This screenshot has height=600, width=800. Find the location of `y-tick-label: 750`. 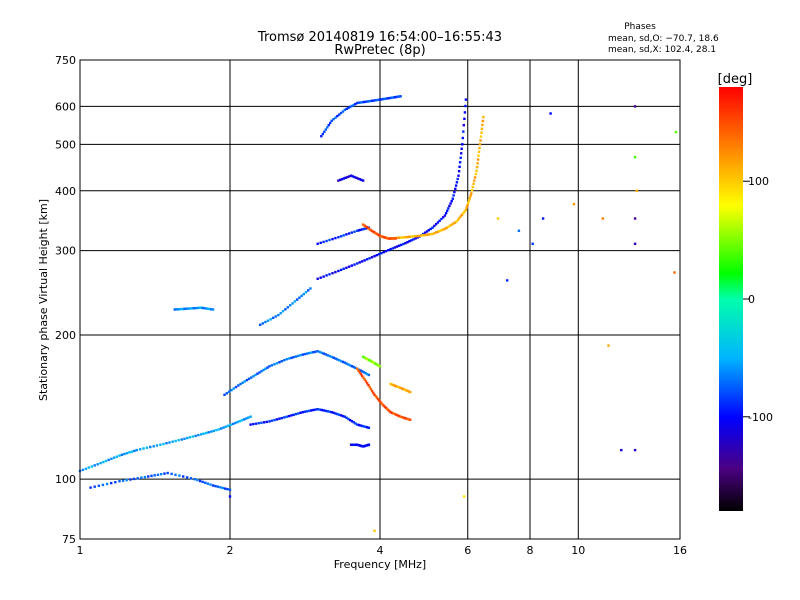

y-tick-label: 750 is located at coordinates (65, 60).